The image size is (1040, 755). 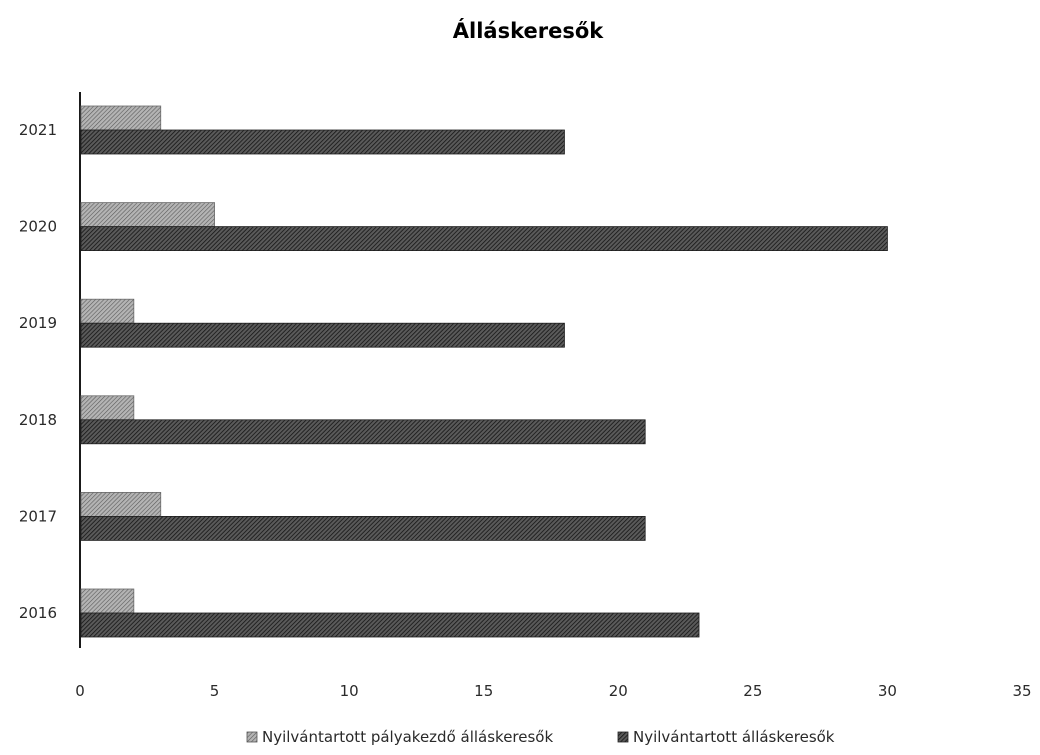 What do you see at coordinates (1021, 691) in the screenshot?
I see `x-tick-label: 35` at bounding box center [1021, 691].